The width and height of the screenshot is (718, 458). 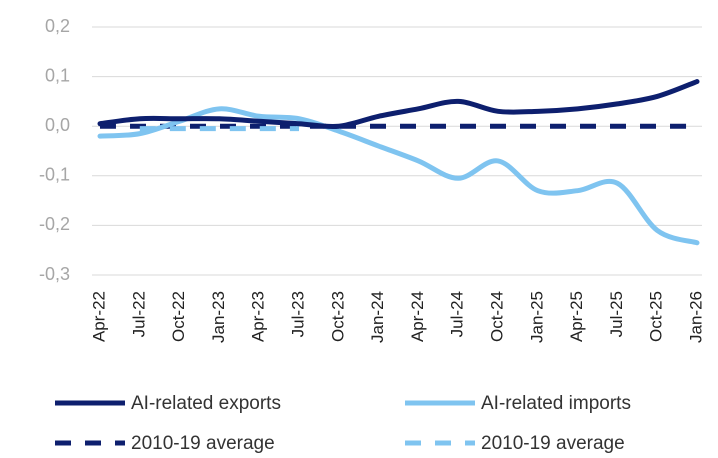 What do you see at coordinates (218, 317) in the screenshot?
I see `x-tick-label: Jan-23` at bounding box center [218, 317].